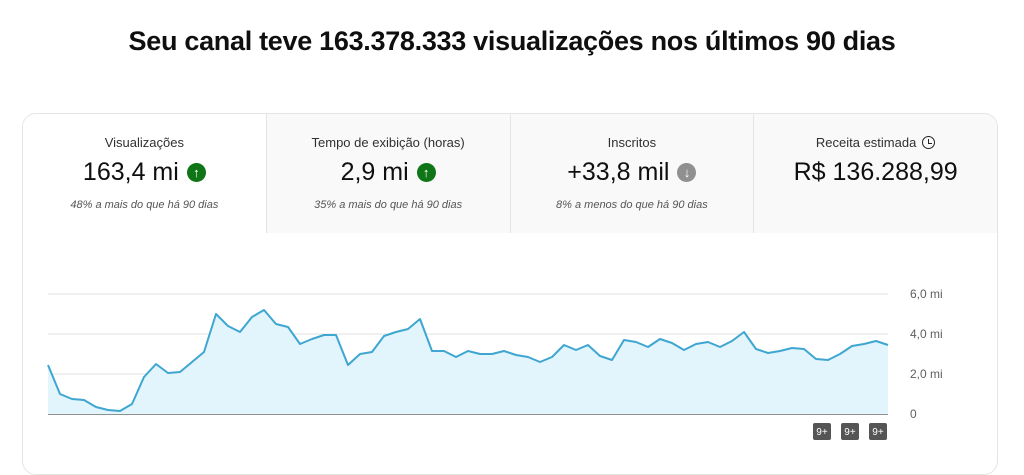 The image size is (1024, 475). I want to click on tab-value-row: +33,8 mil ↓, so click(632, 172).